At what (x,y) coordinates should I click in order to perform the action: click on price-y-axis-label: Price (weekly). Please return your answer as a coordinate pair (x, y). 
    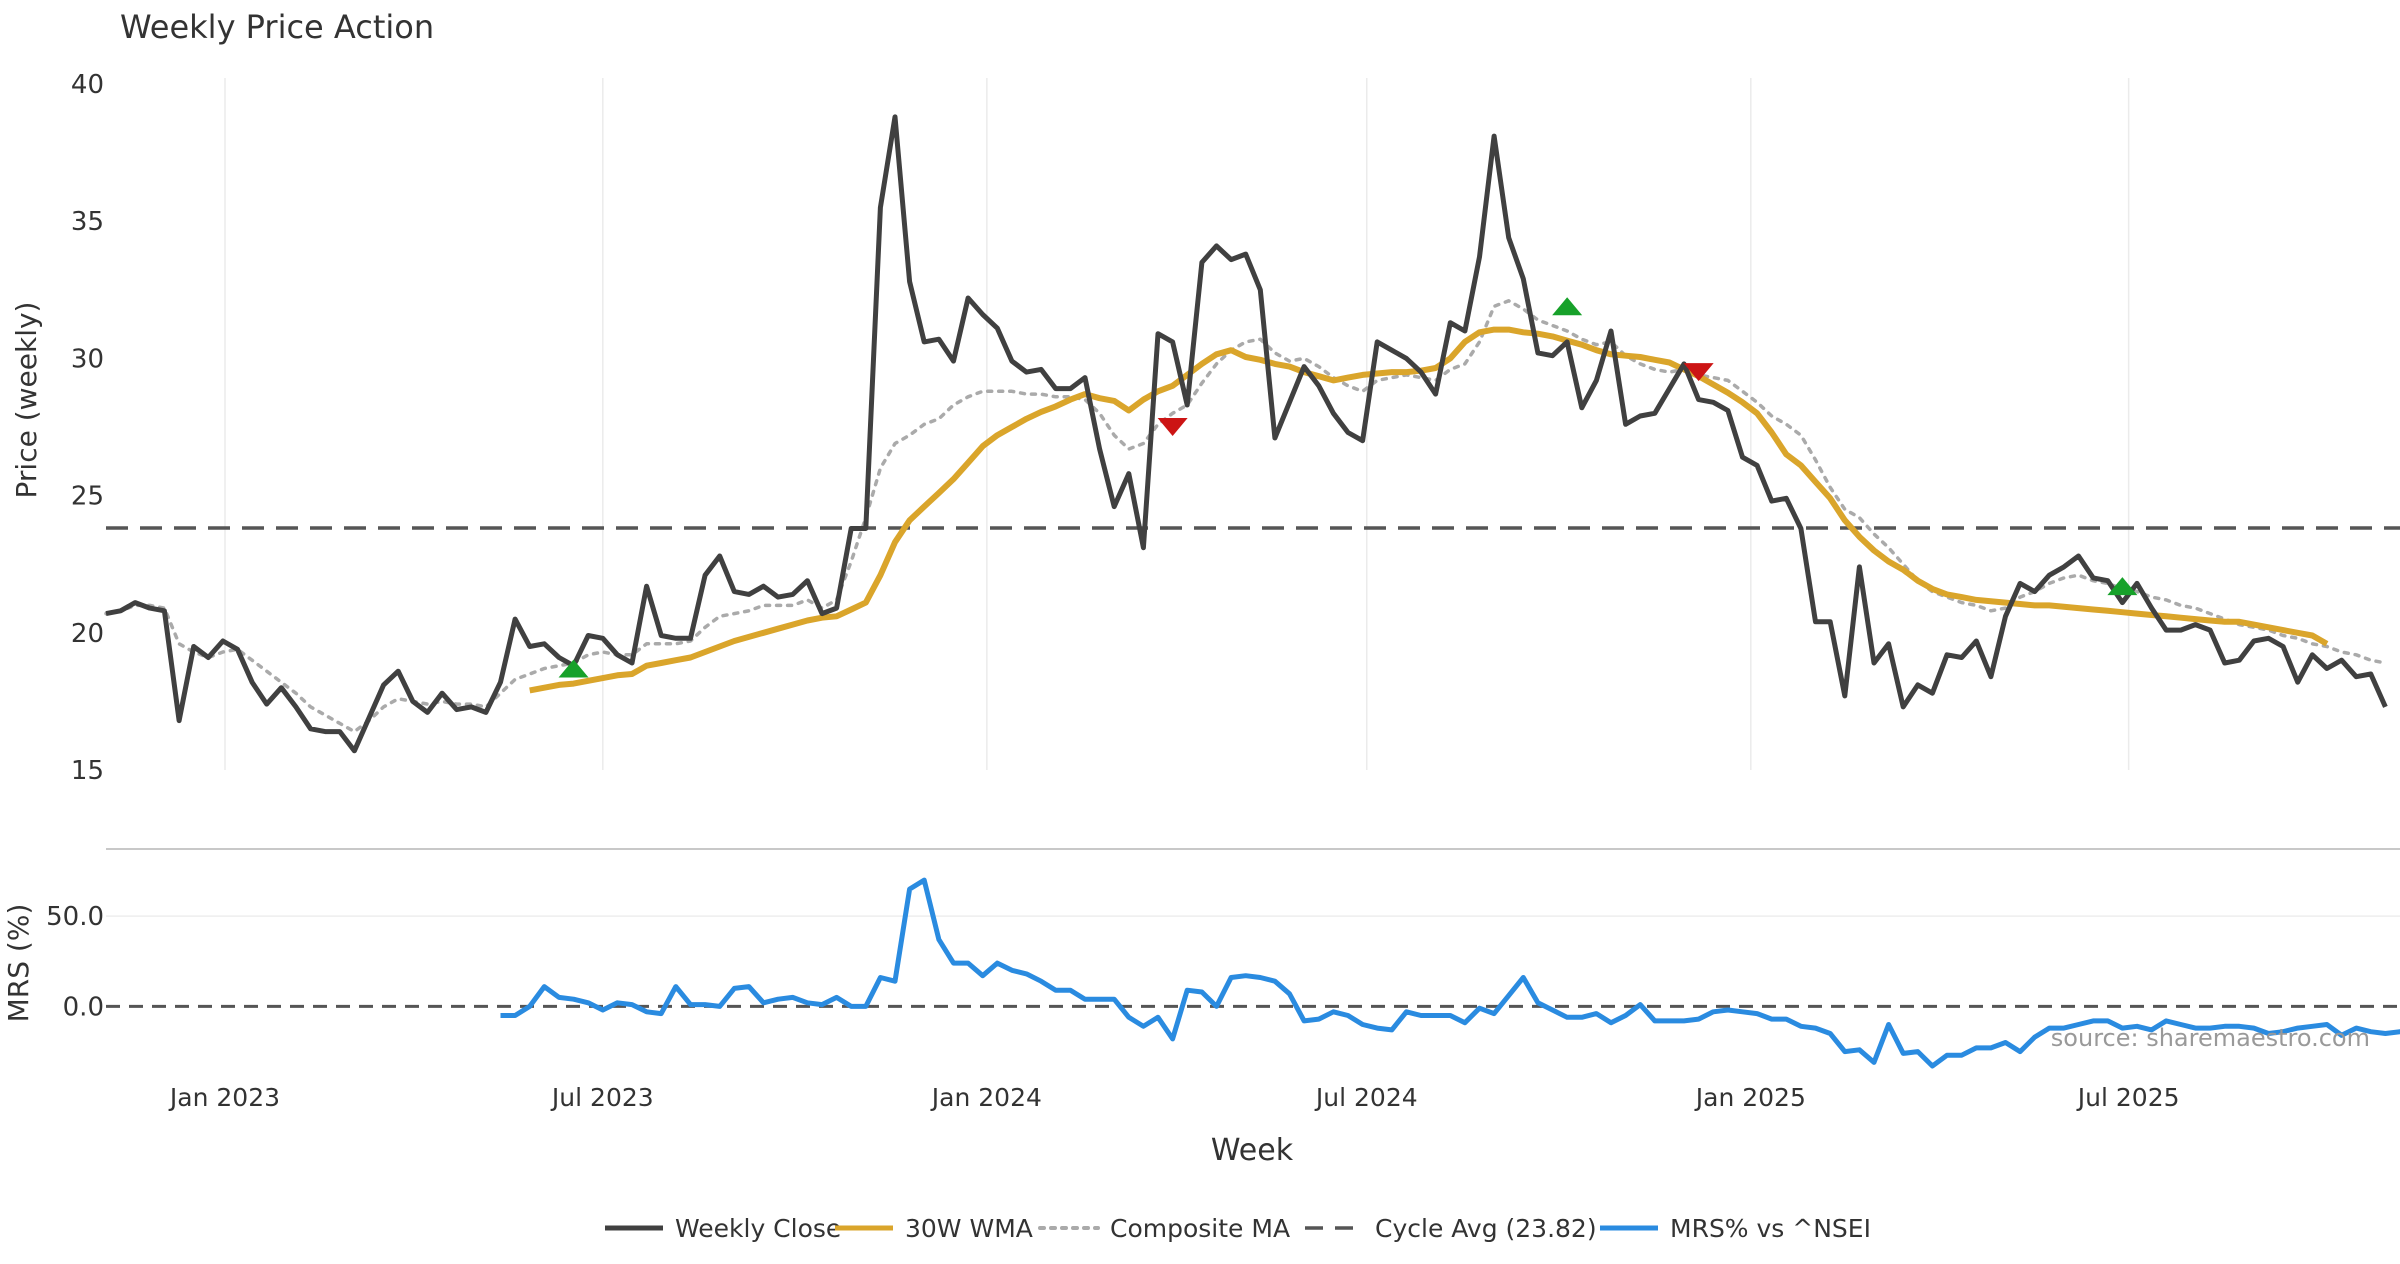
    Looking at the image, I should click on (26, 400).